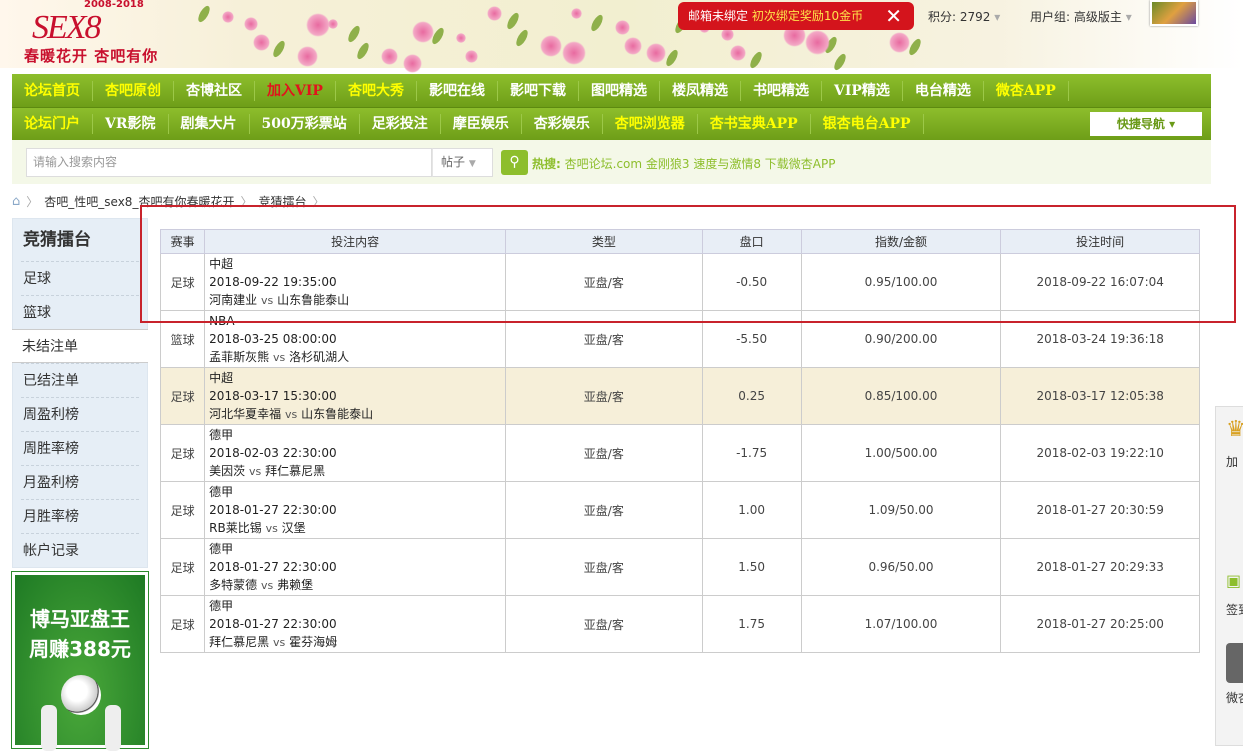 The height and width of the screenshot is (751, 1243). Describe the element at coordinates (457, 90) in the screenshot. I see `nav-item: 影吧在线` at that location.